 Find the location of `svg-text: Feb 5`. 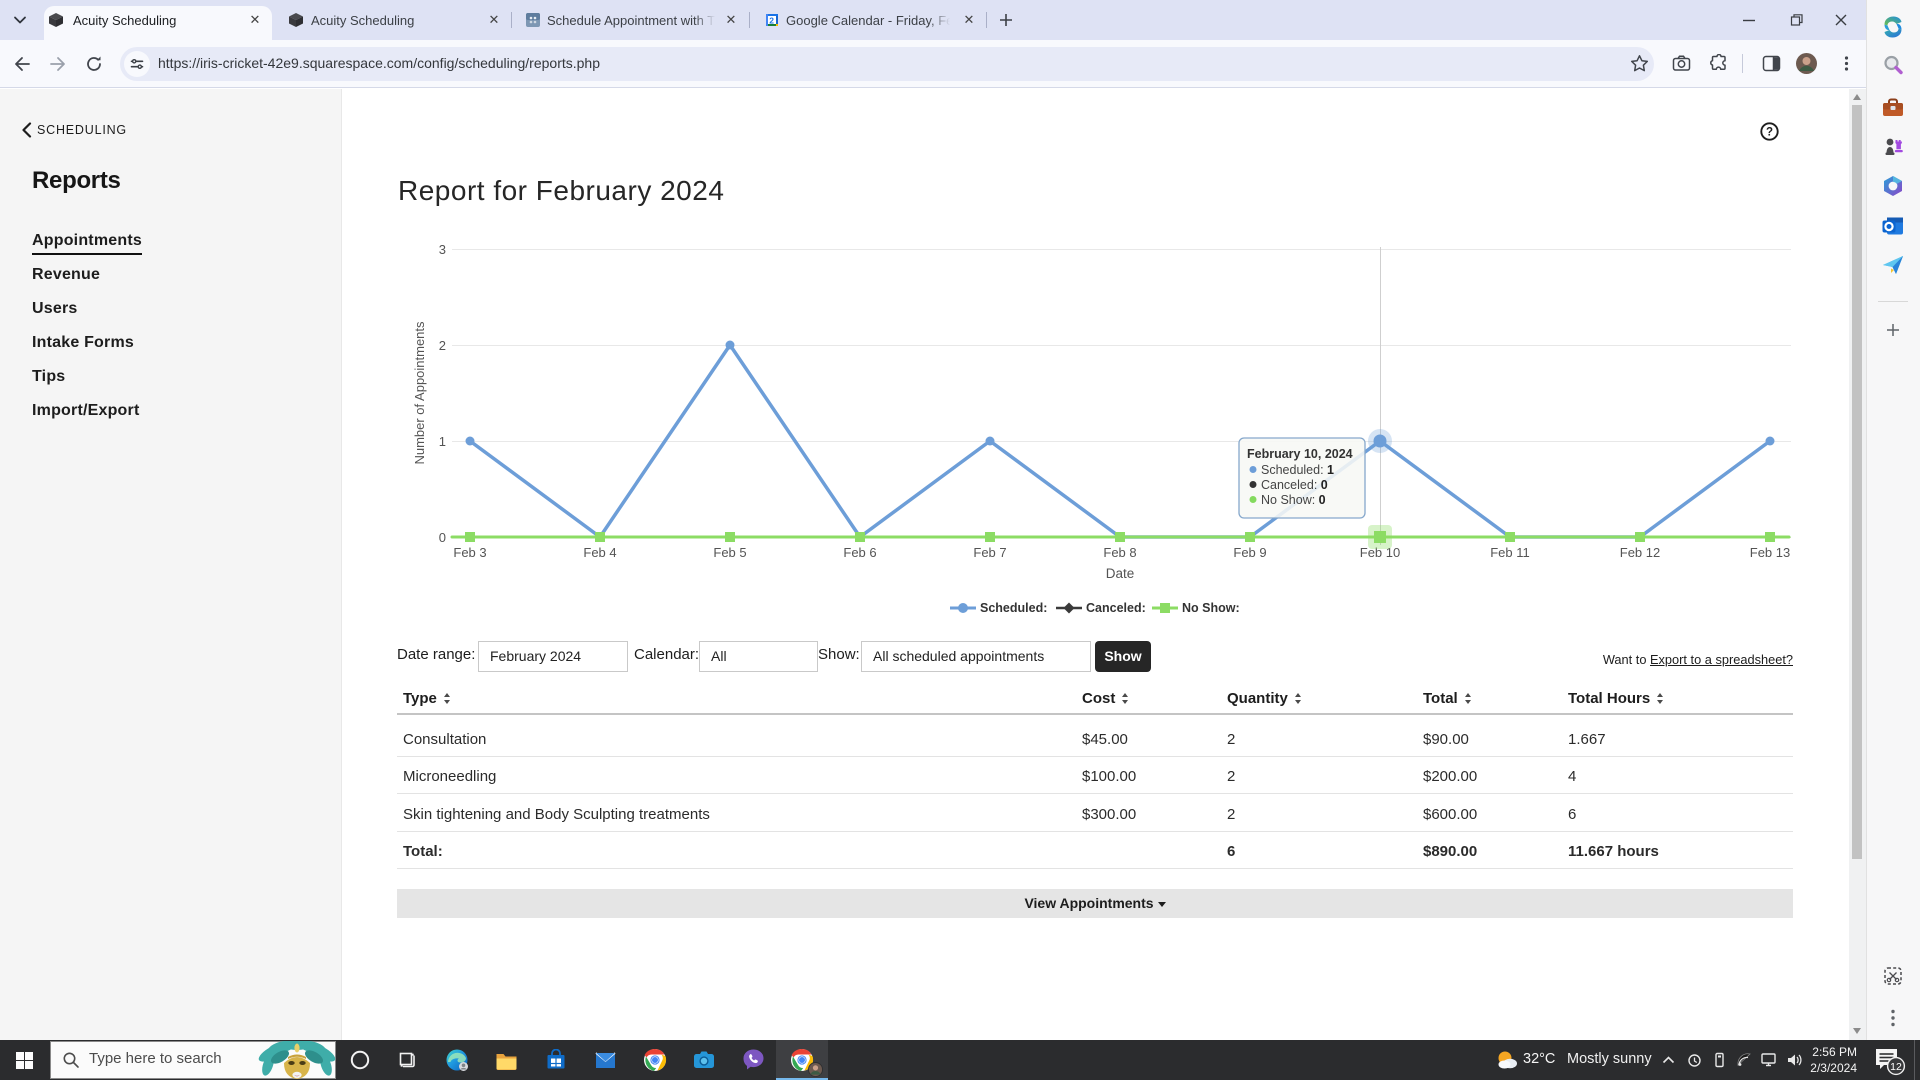

svg-text: Feb 5 is located at coordinates (729, 552).